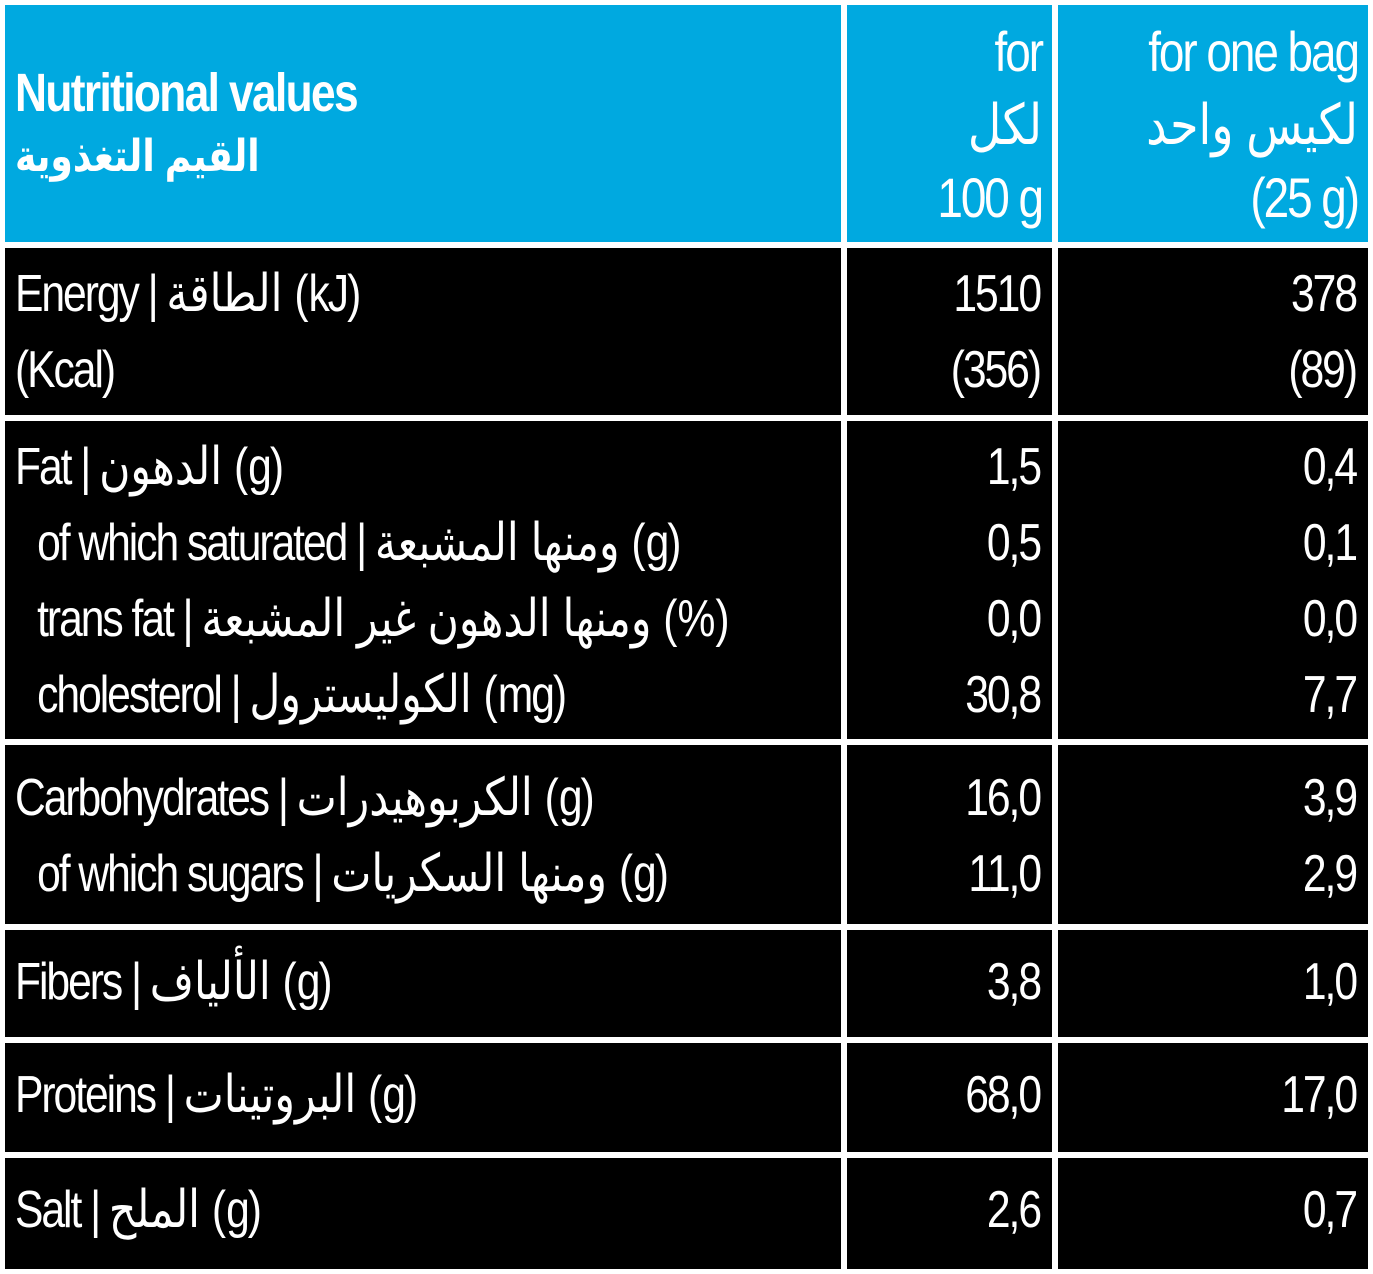  I want to click on header-col-perbag: for one bag لكيس واحد (25 g), so click(1213, 123).